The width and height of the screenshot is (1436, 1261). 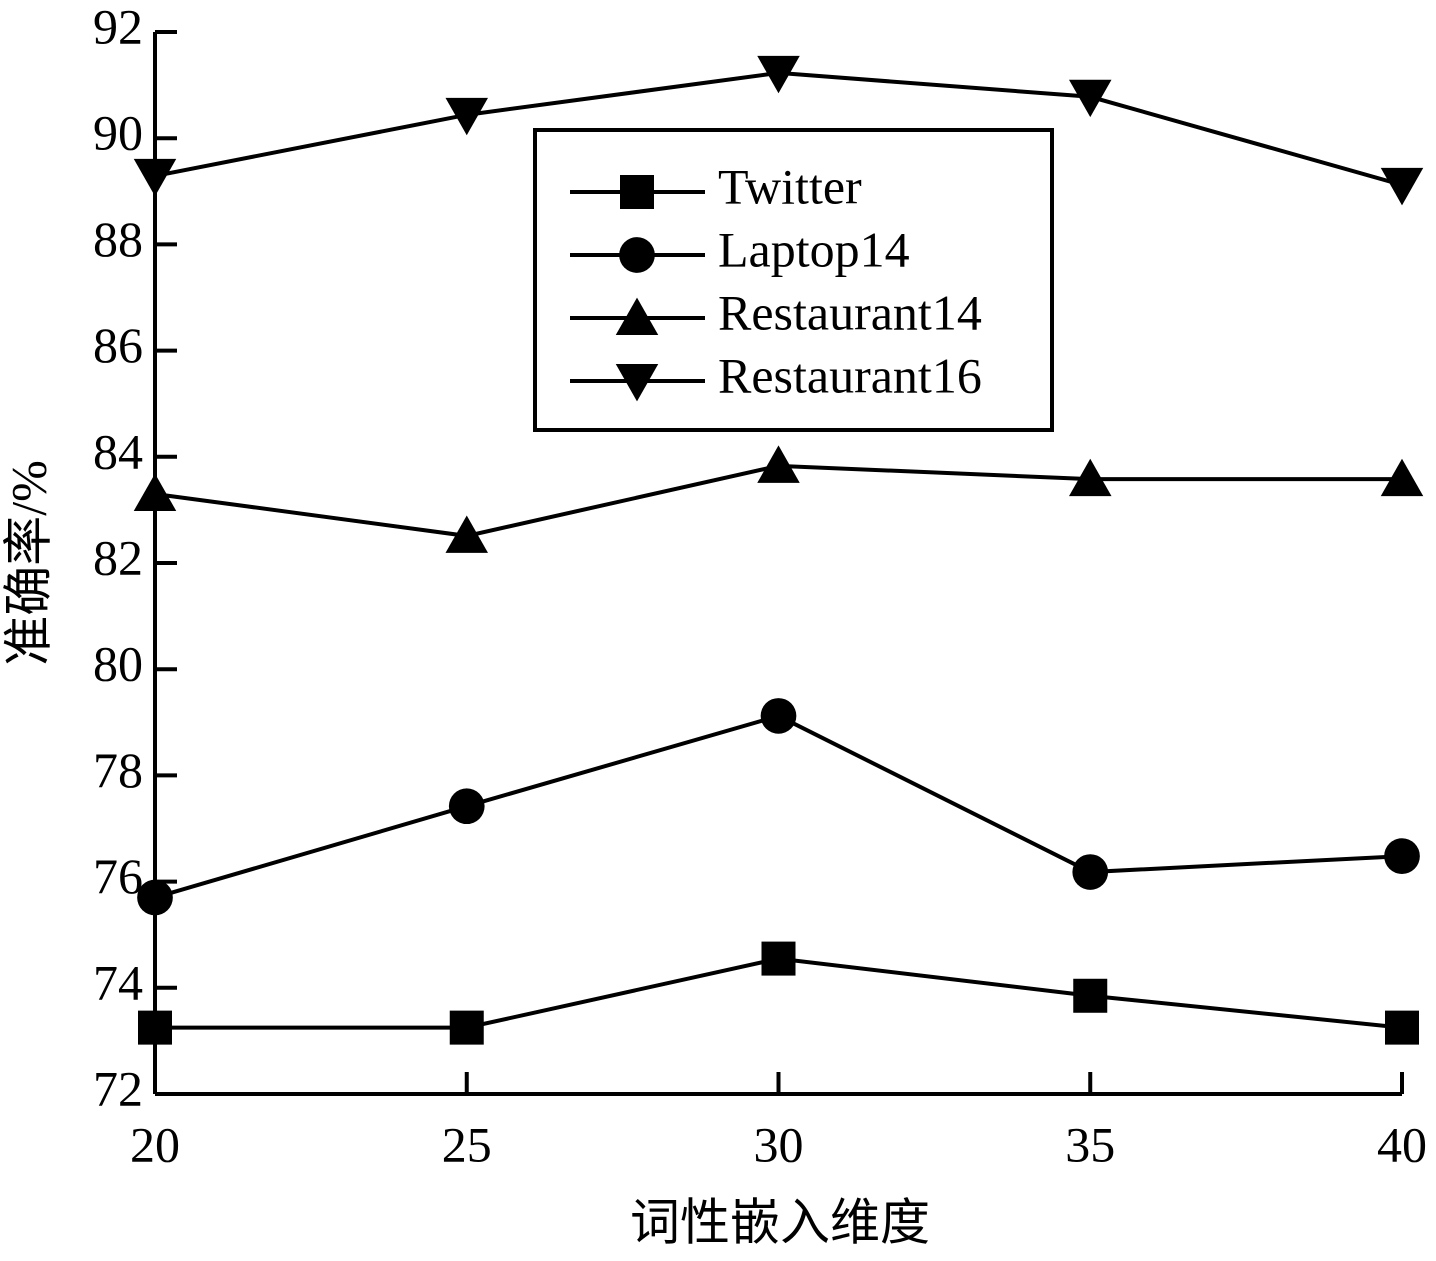 I want to click on legend-label: Restaurant14, so click(x=850, y=312).